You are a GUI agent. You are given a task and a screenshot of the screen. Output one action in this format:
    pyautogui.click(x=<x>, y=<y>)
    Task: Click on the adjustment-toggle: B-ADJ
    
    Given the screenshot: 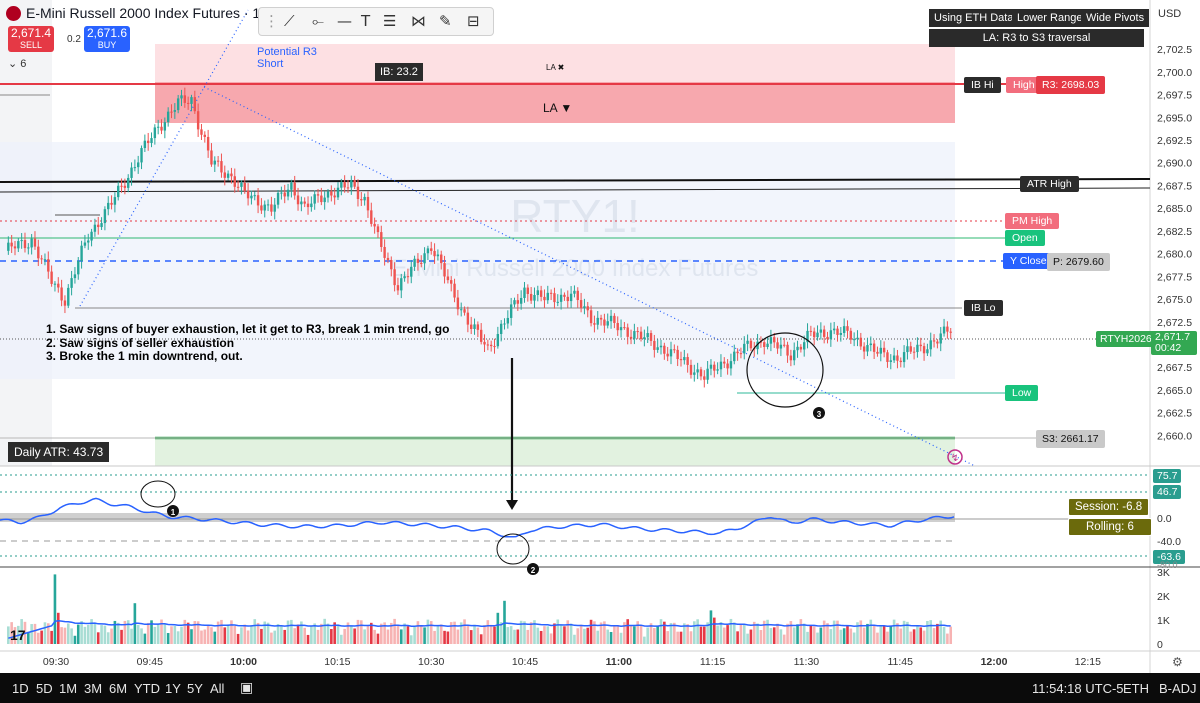 What is the action you would take?
    pyautogui.click(x=1178, y=688)
    